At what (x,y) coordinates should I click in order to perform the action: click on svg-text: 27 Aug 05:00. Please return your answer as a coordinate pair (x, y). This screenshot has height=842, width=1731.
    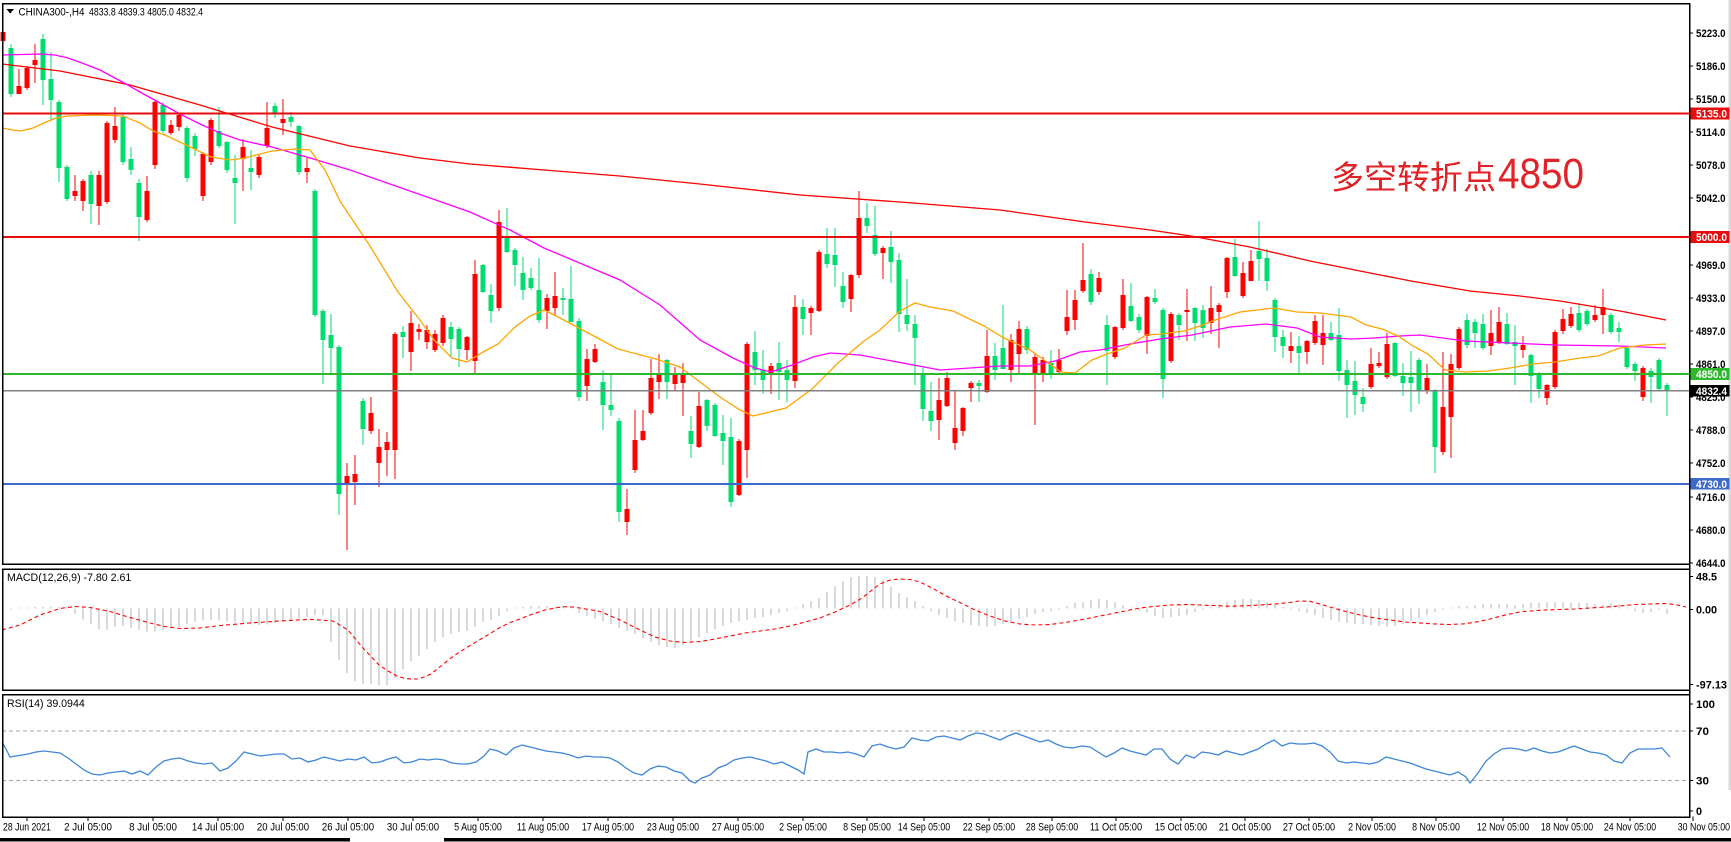
    Looking at the image, I should click on (738, 828).